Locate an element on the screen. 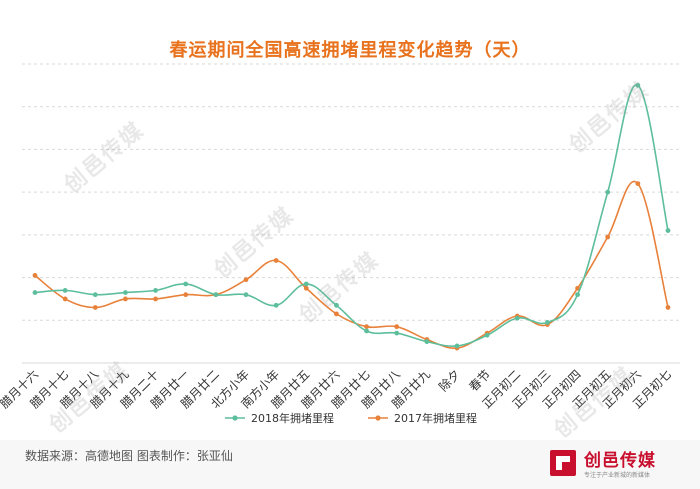 The width and height of the screenshot is (700, 489). x-tick-label: 春节 is located at coordinates (479, 380).